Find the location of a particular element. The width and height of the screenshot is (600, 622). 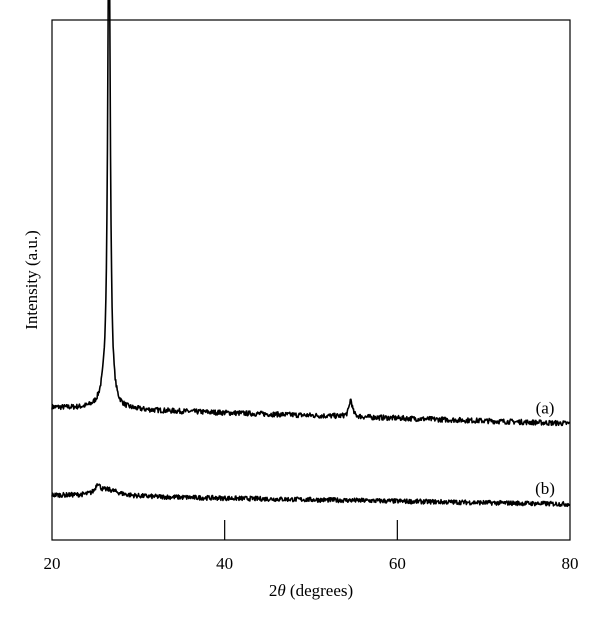

series-label-a: (a) is located at coordinates (545, 408).